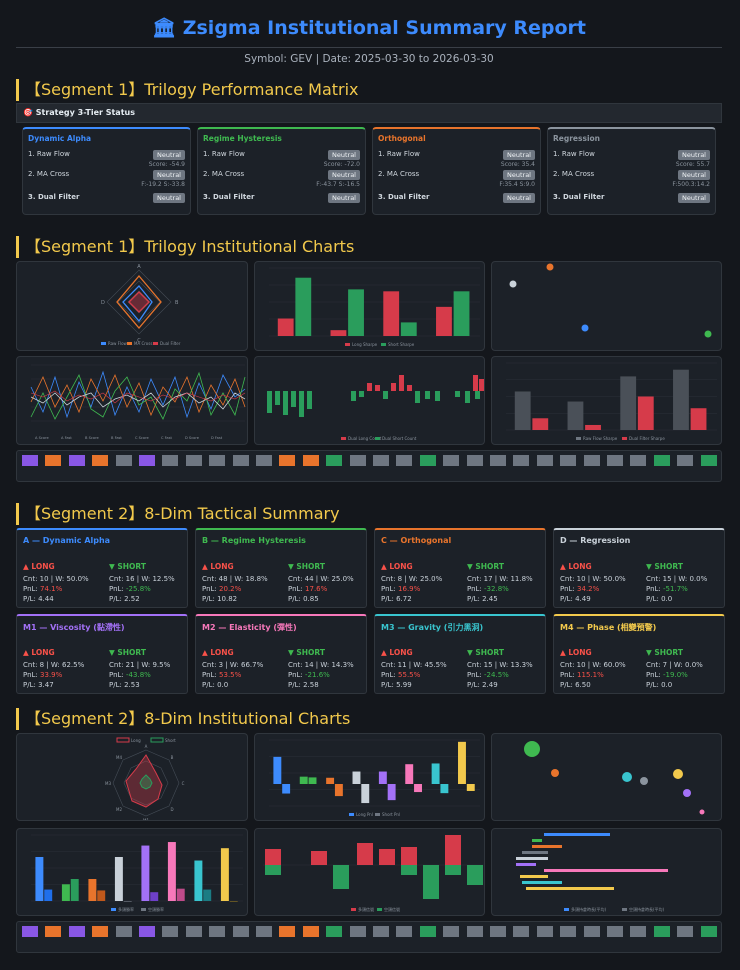  What do you see at coordinates (126, 909) in the screenshot?
I see `legend-long-winrate: 多頭勝率` at bounding box center [126, 909].